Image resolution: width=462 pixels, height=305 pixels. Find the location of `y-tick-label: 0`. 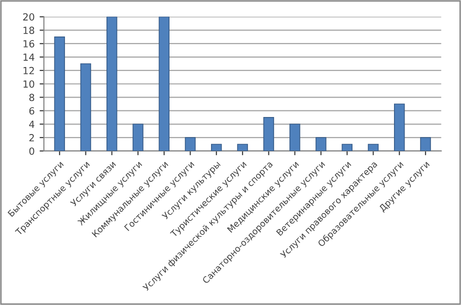

y-tick-label: 0 is located at coordinates (31, 151).